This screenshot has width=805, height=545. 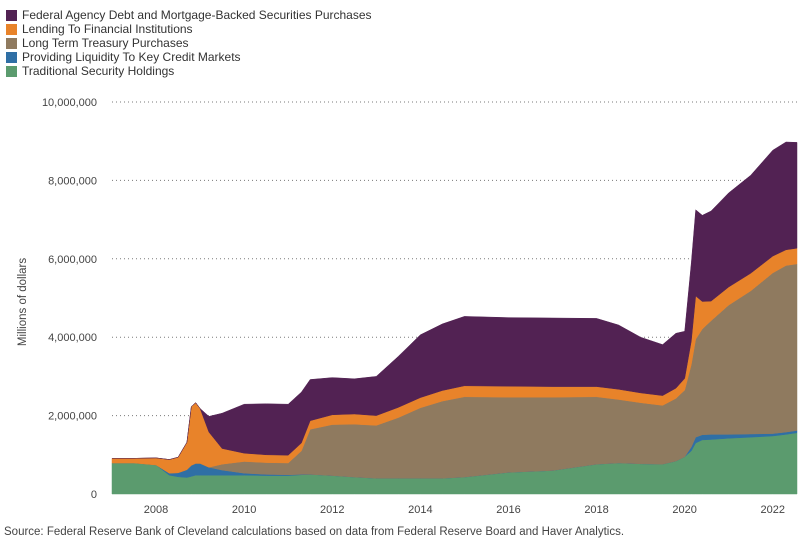 What do you see at coordinates (773, 510) in the screenshot?
I see `x-tick-label: 2022` at bounding box center [773, 510].